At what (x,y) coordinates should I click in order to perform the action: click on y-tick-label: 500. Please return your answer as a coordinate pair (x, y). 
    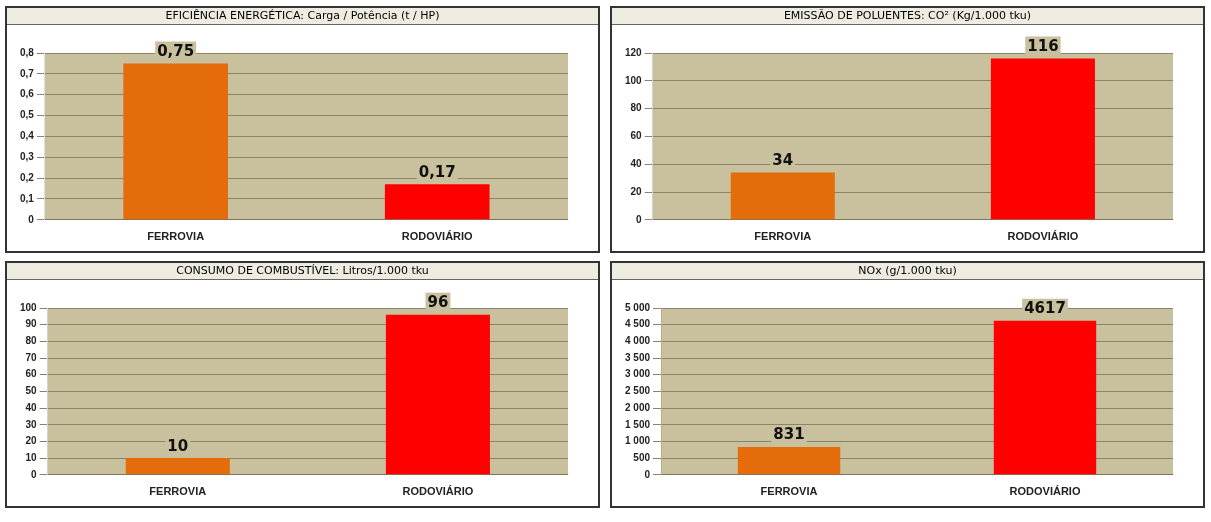
    Looking at the image, I should click on (642, 457).